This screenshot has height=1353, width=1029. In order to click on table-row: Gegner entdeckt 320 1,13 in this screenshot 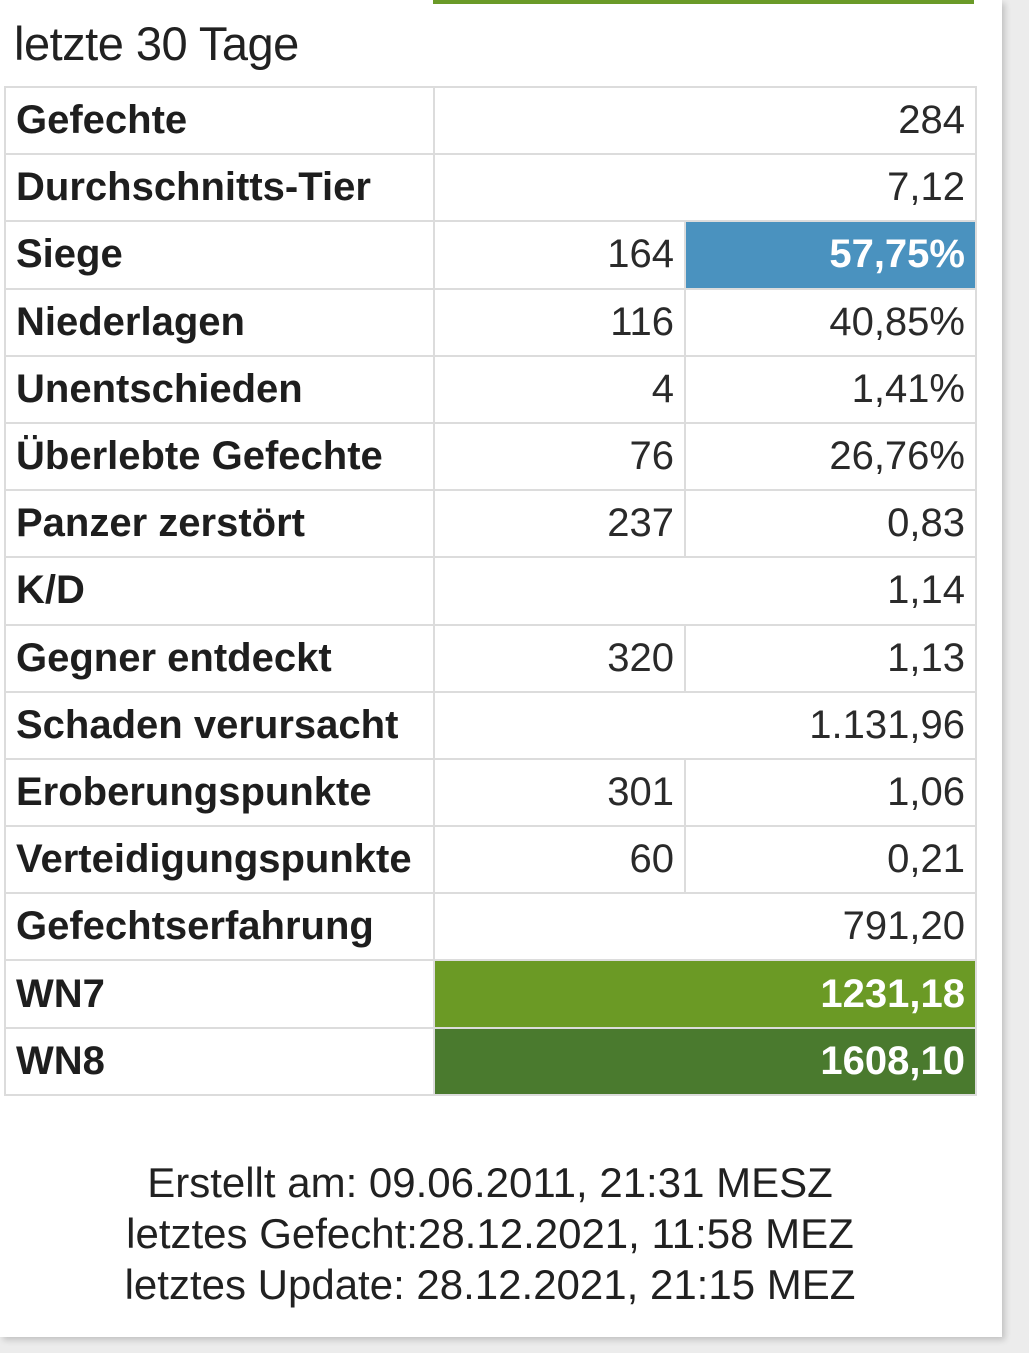, I will do `click(490, 658)`.